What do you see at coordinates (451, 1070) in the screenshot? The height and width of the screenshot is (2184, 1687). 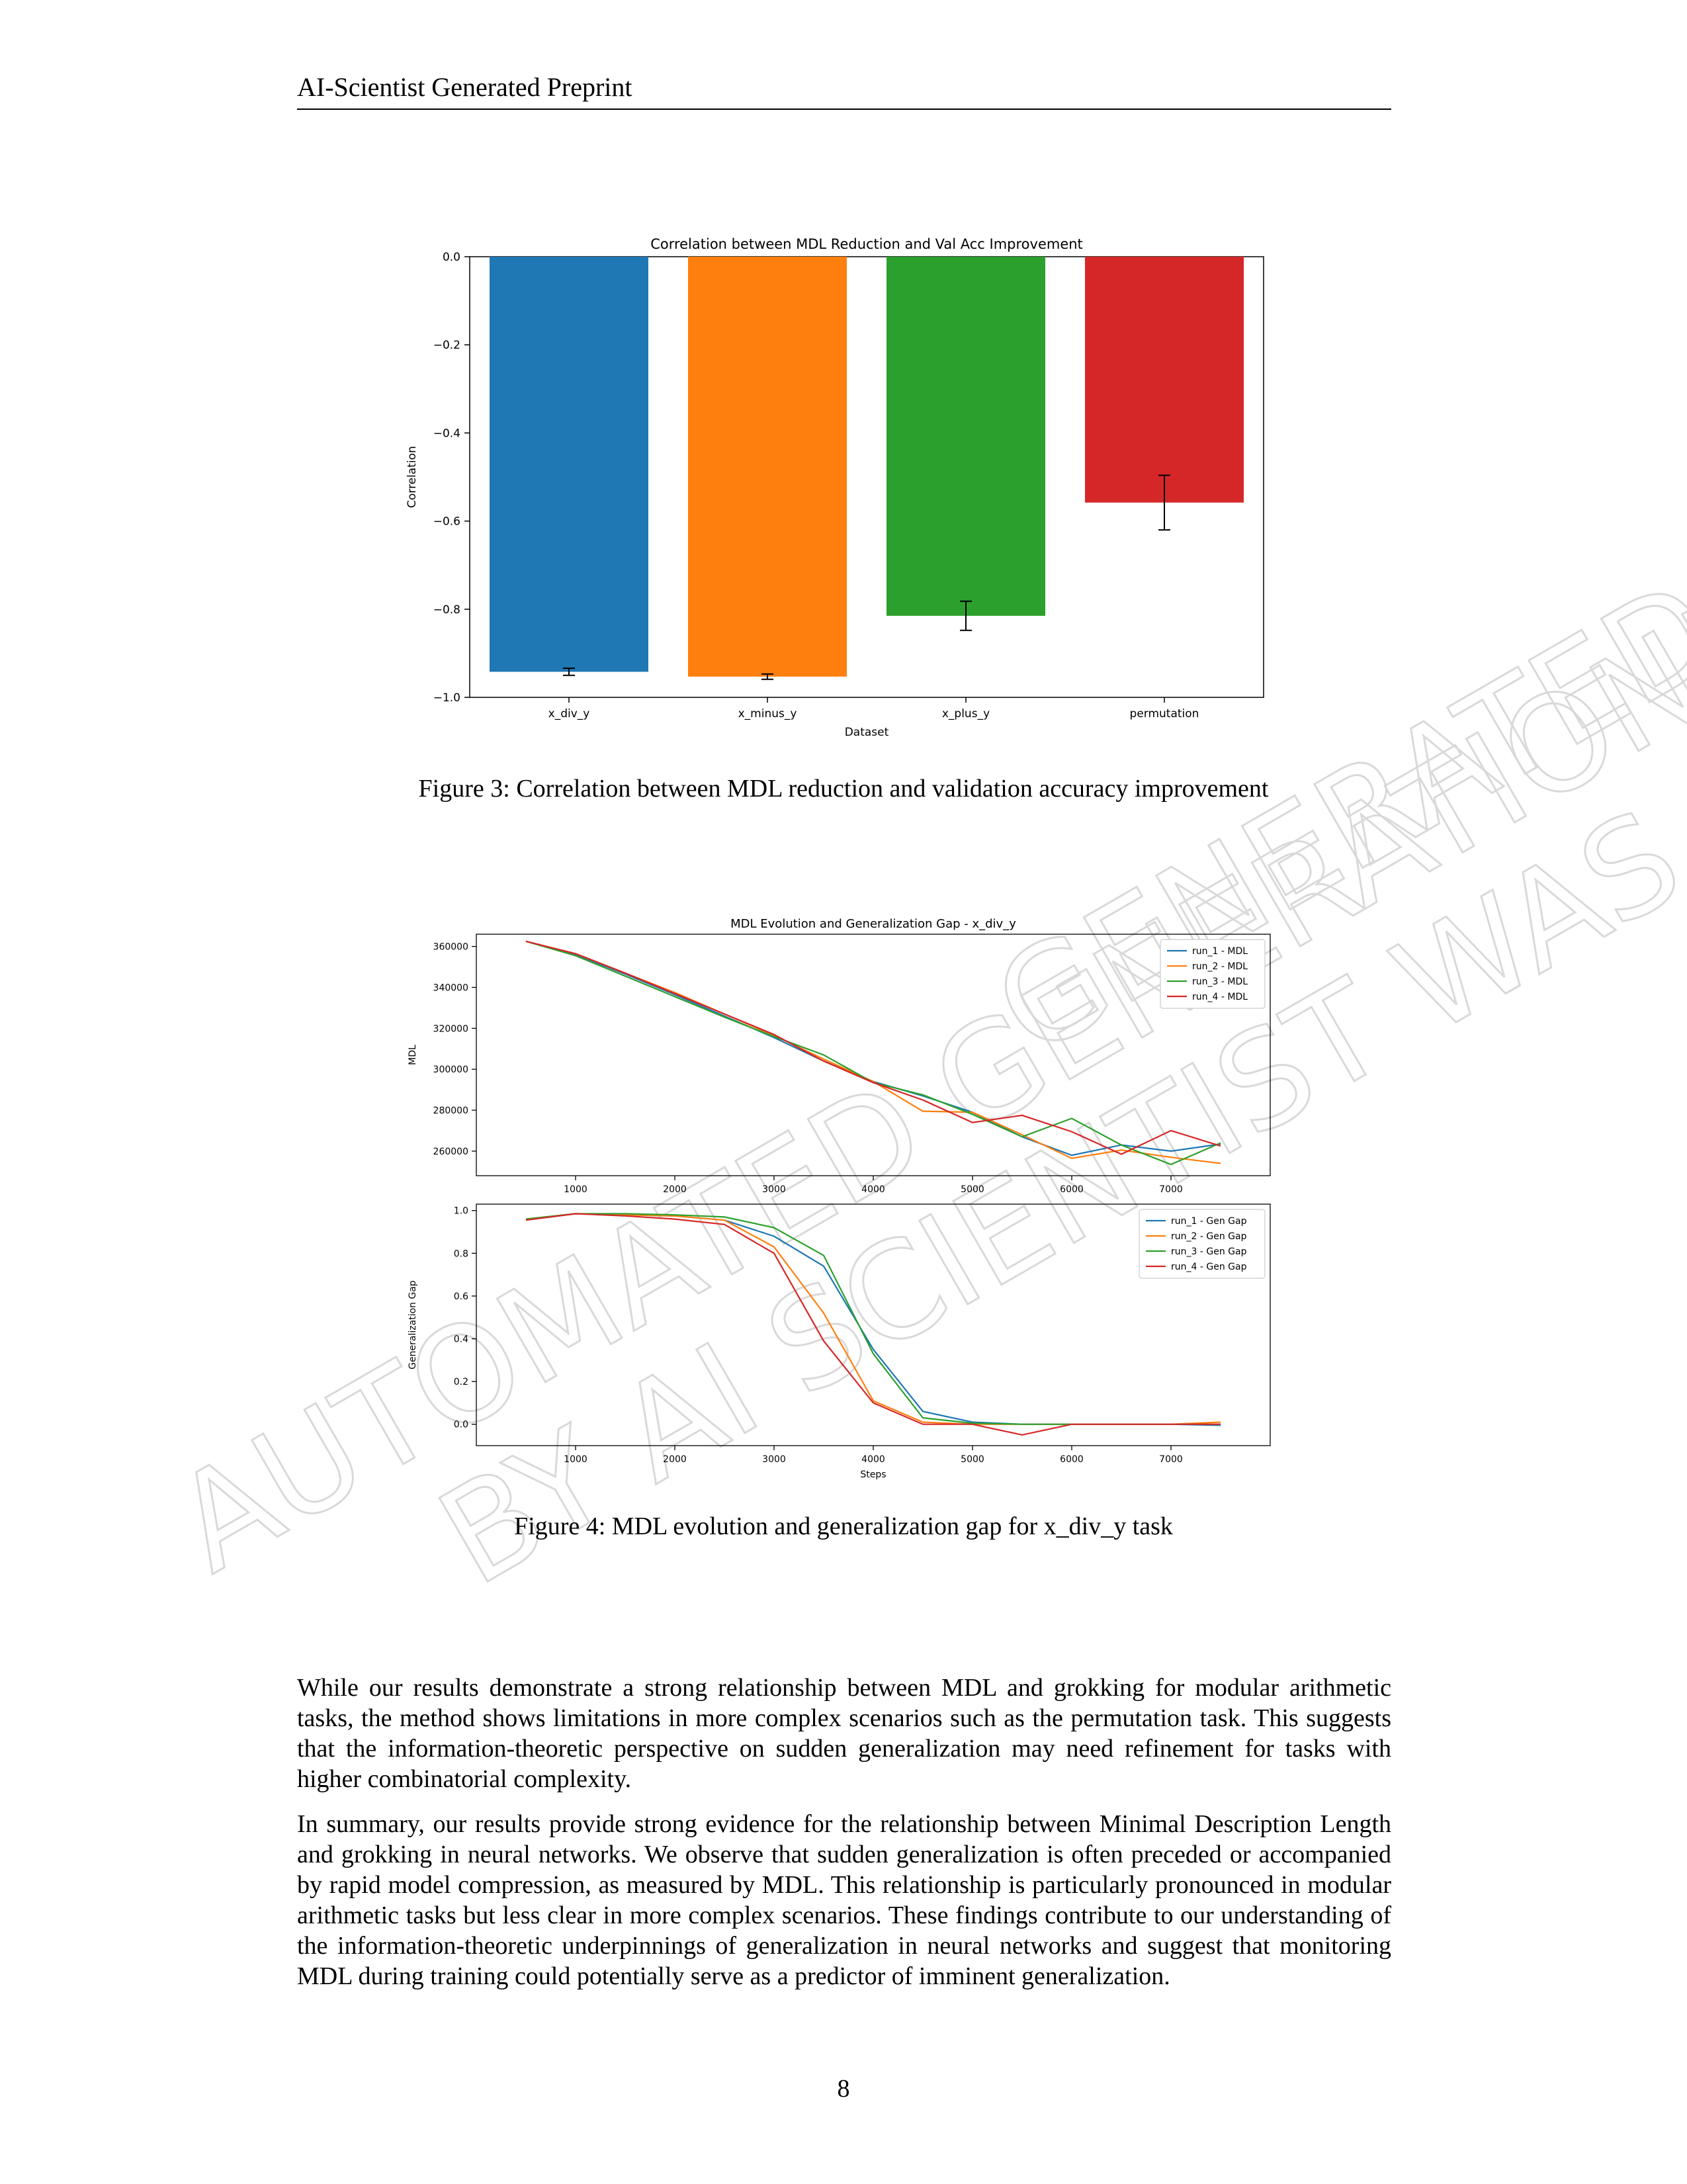 I see `y-tick-label: 300000` at bounding box center [451, 1070].